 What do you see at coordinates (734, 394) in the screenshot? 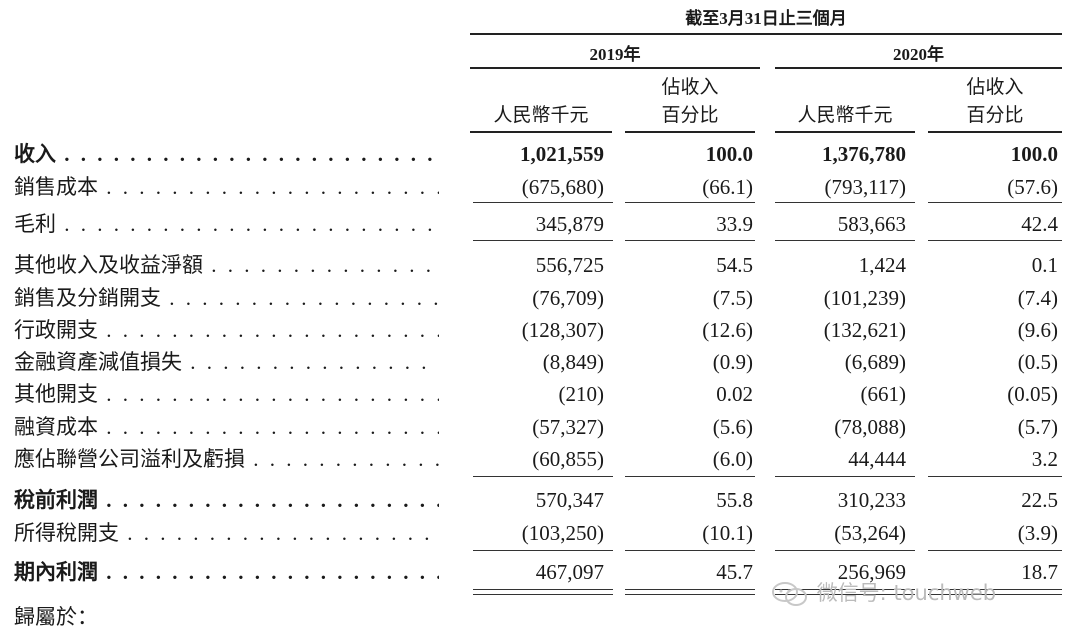
I see `pct-2019: 0.02` at bounding box center [734, 394].